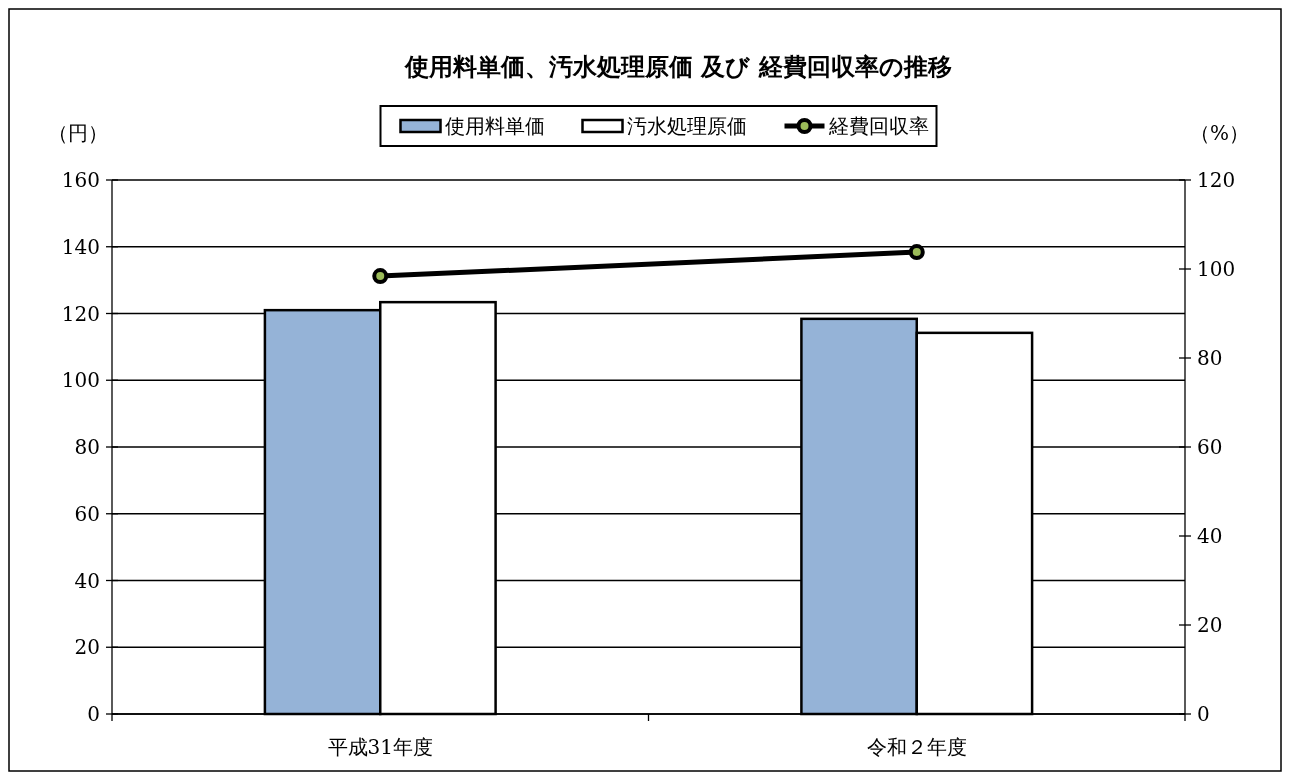  What do you see at coordinates (916, 747) in the screenshot?
I see `x-tick-label: 令和２年度` at bounding box center [916, 747].